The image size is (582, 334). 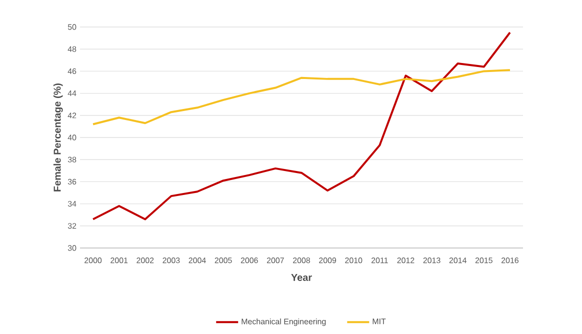 I want to click on line-series, so click(x=301, y=97).